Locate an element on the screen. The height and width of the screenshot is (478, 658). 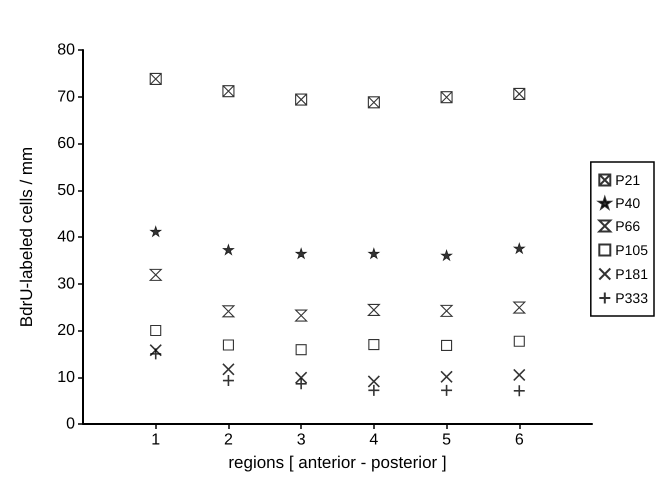
legend-label: P181 is located at coordinates (631, 274).